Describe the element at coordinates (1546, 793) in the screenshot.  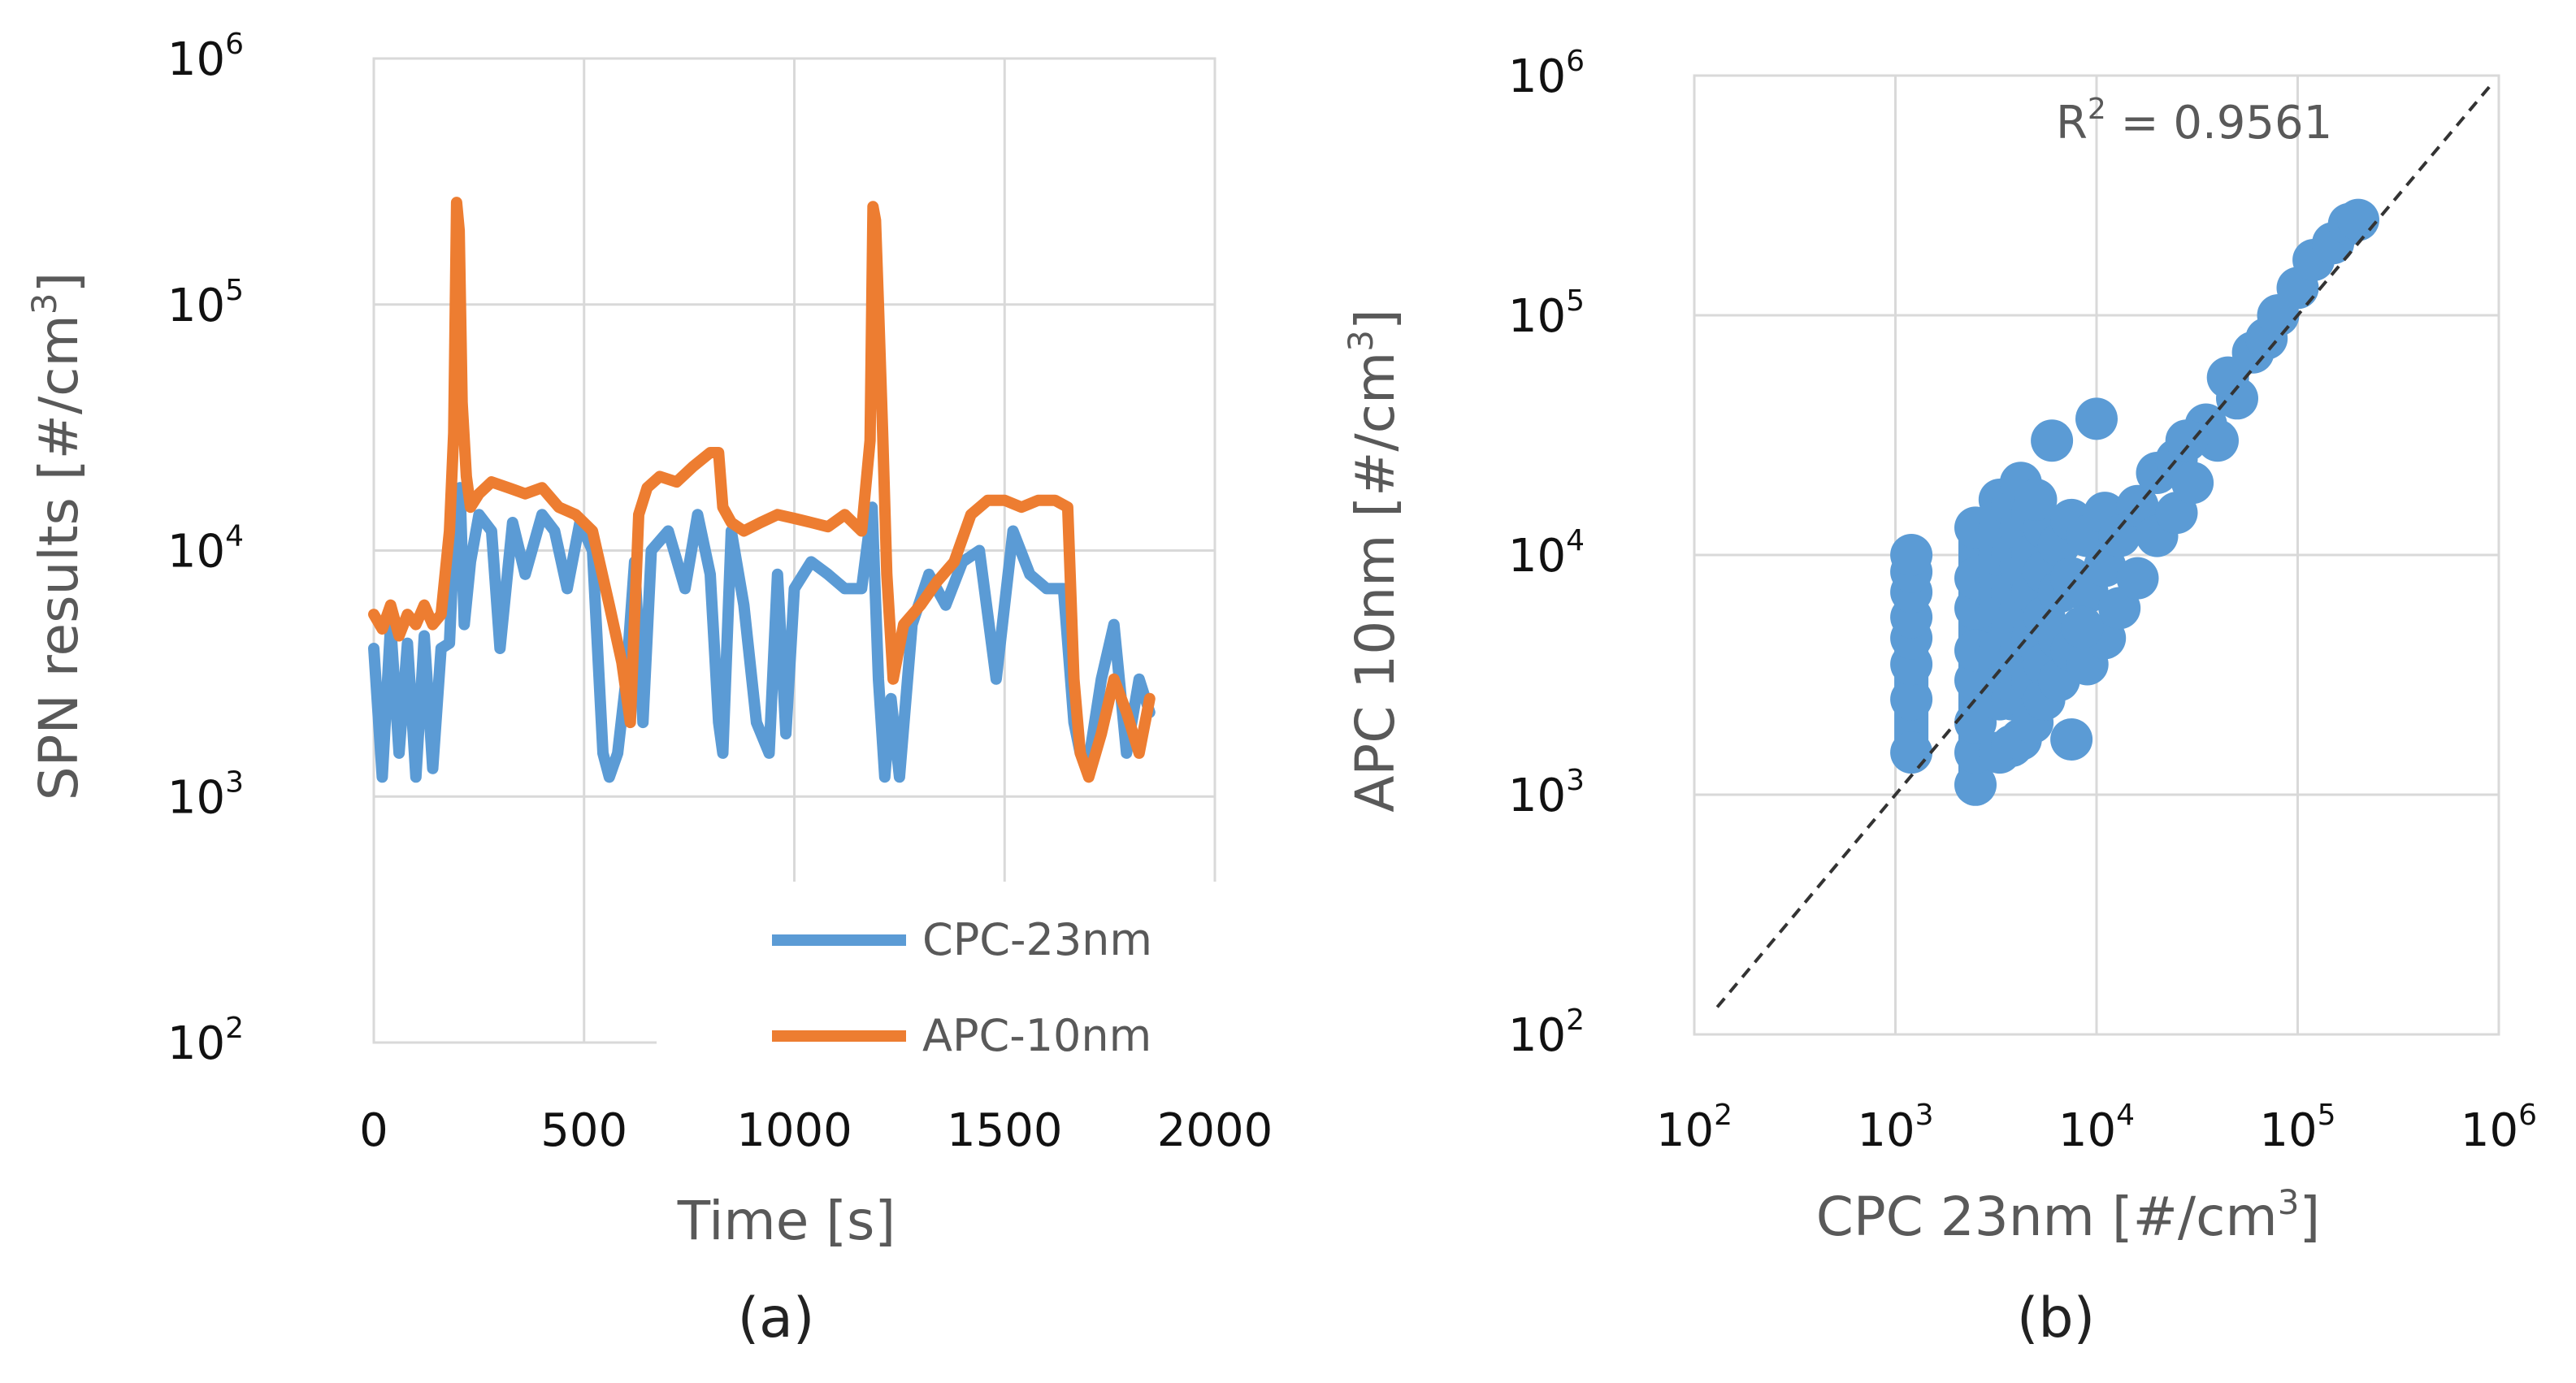
I see `chart-b-y-tick-label: 10³` at that location.